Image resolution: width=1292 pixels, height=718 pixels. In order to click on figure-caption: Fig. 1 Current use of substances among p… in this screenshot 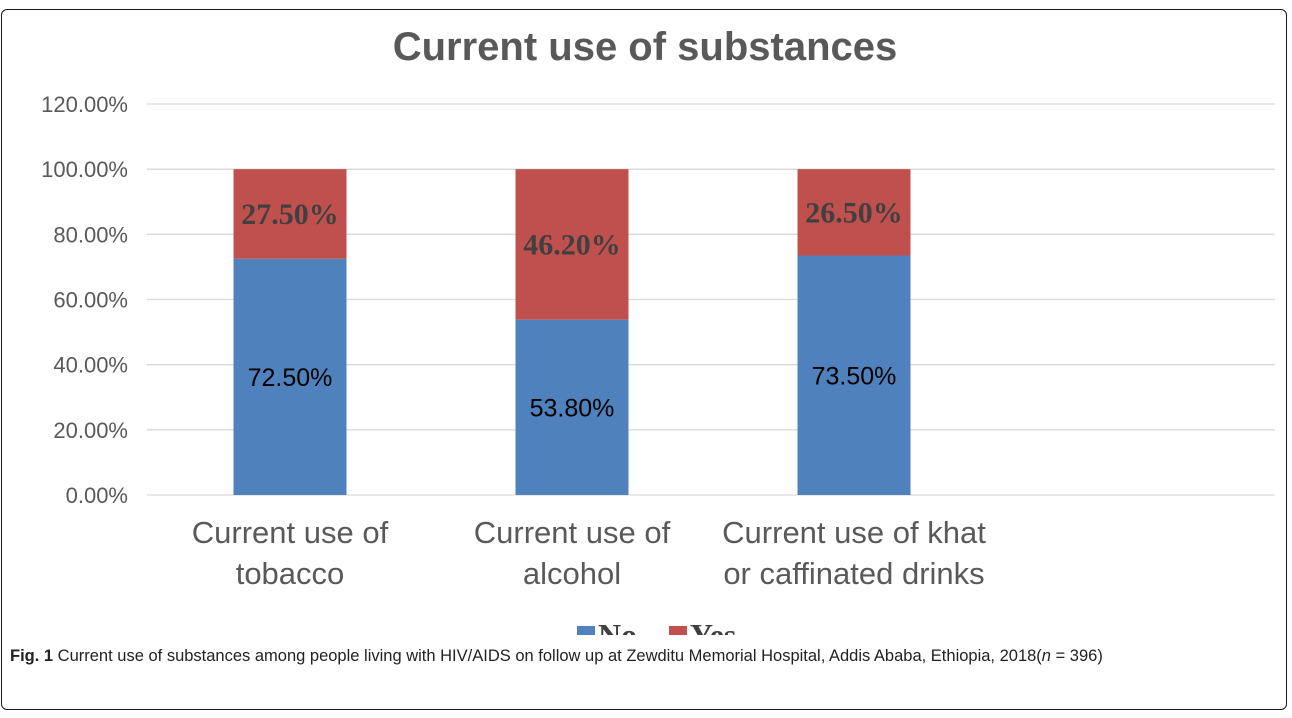, I will do `click(645, 656)`.